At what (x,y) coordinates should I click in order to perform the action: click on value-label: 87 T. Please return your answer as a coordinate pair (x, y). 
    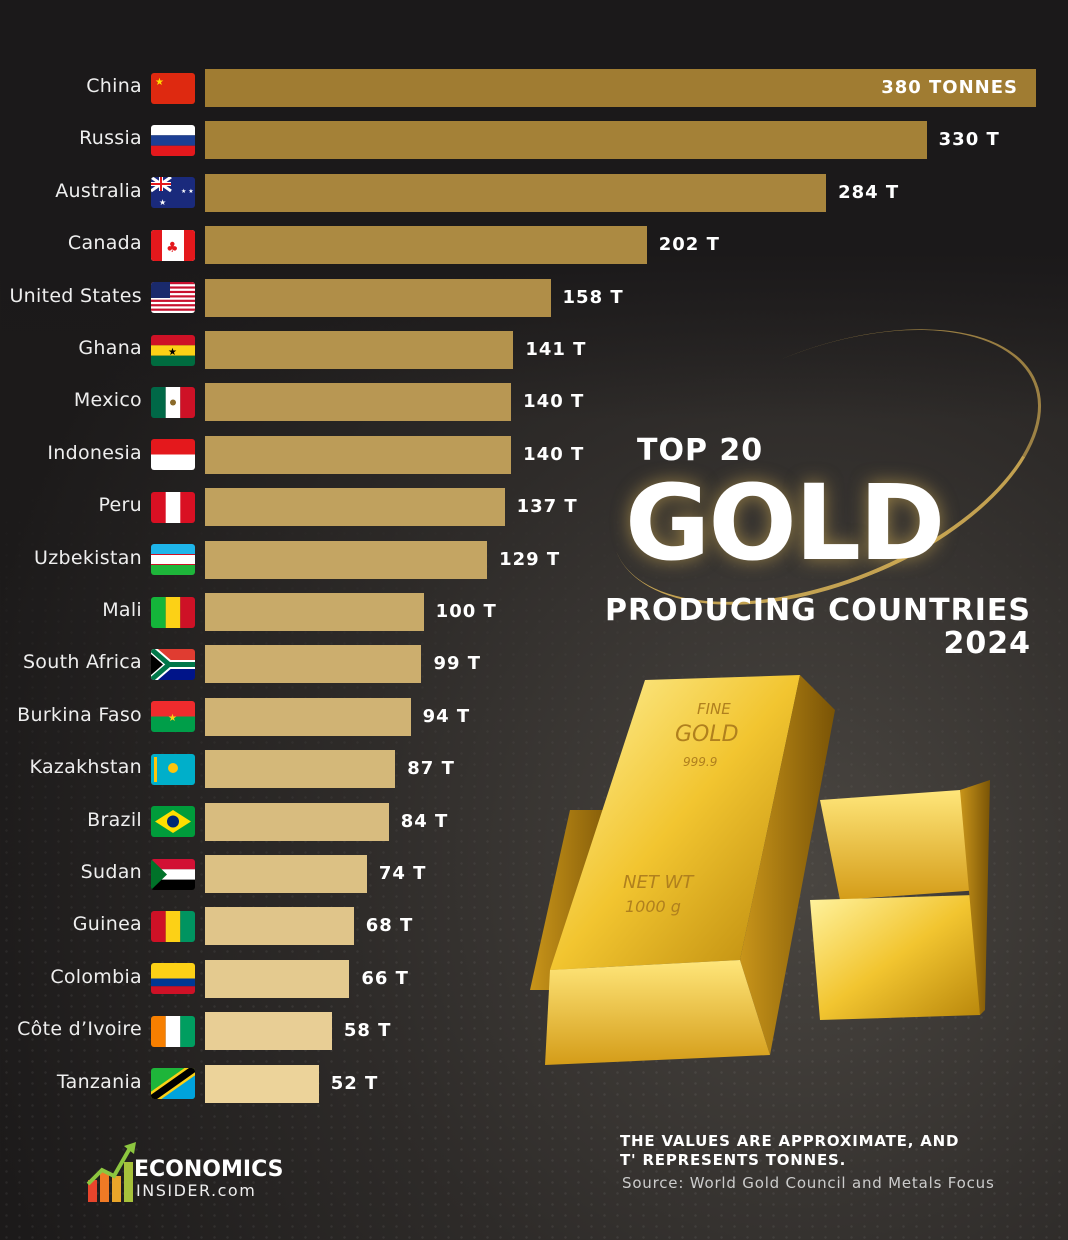
    Looking at the image, I should click on (431, 769).